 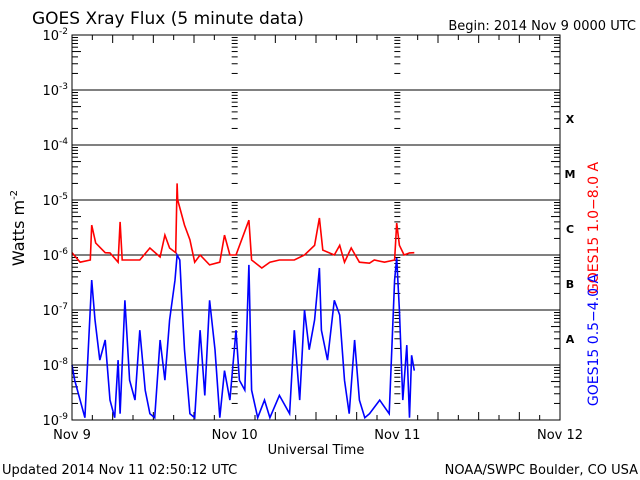 What do you see at coordinates (63, 87) in the screenshot?
I see `y-tick-exp: -3` at bounding box center [63, 87].